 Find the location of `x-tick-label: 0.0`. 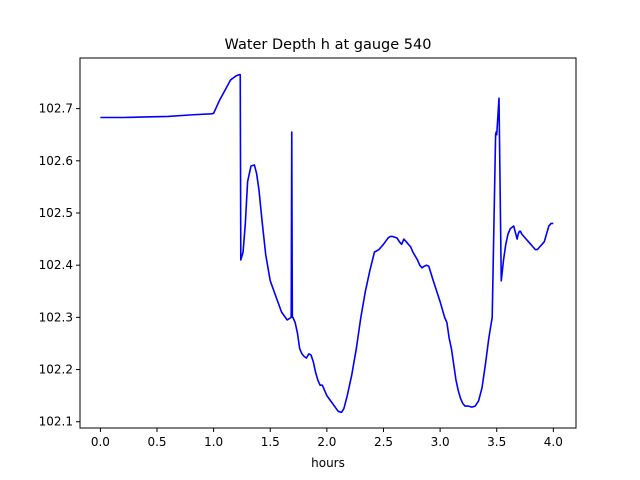

x-tick-label: 0.0 is located at coordinates (100, 442).